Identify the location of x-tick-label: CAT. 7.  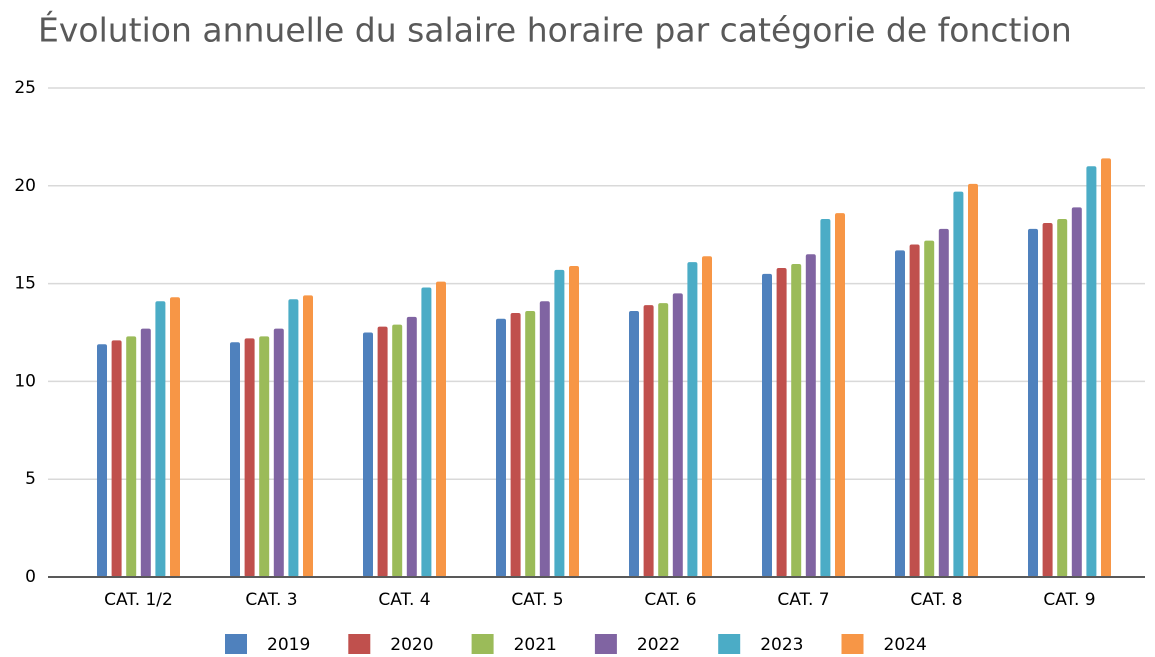
(803, 600).